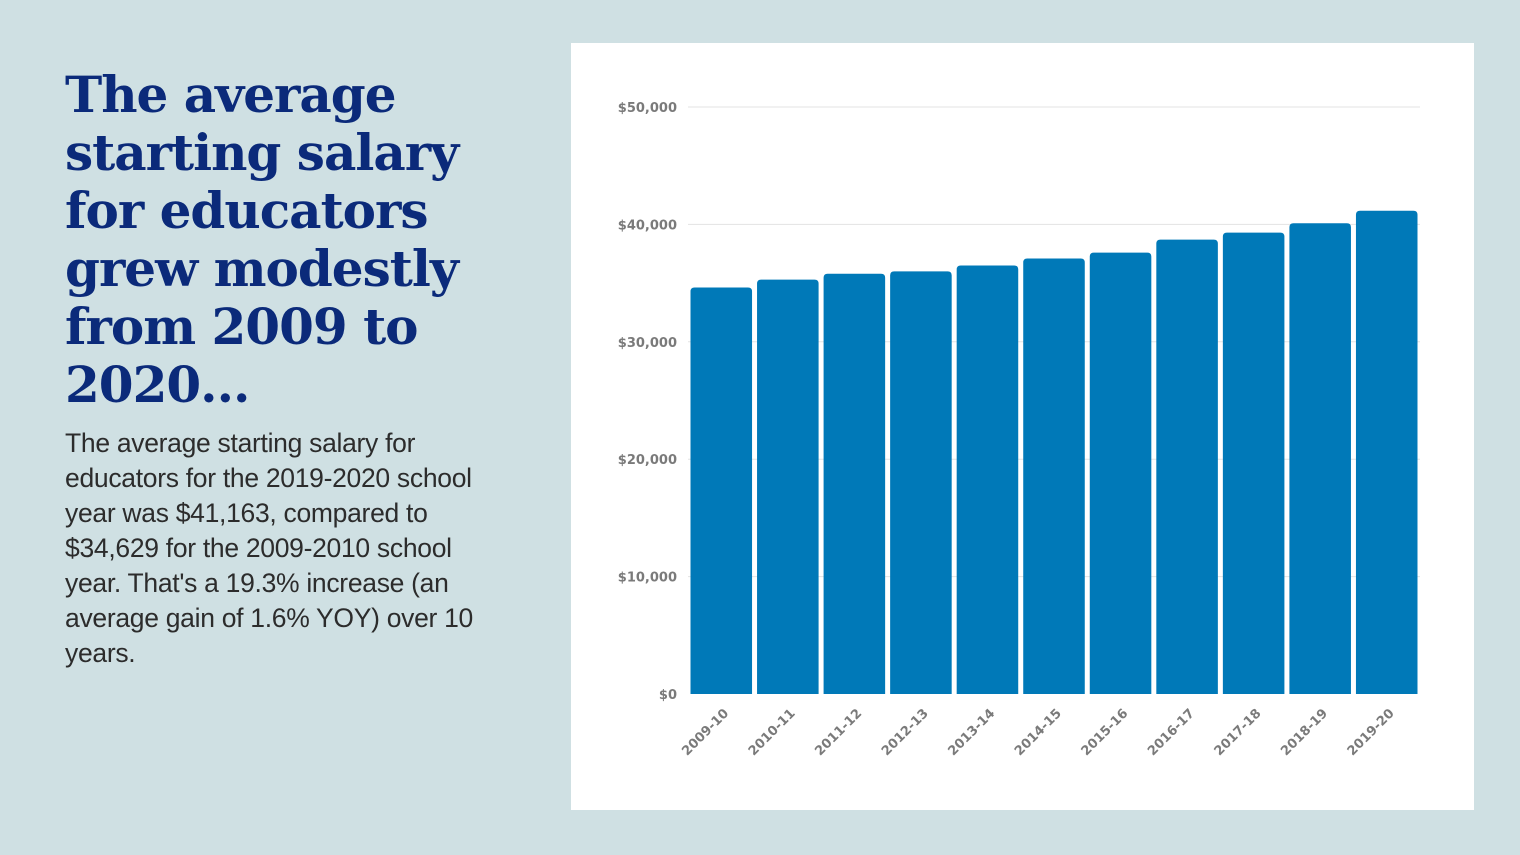 This screenshot has height=855, width=1520. I want to click on x-tick-label: 2014-15, so click(1038, 732).